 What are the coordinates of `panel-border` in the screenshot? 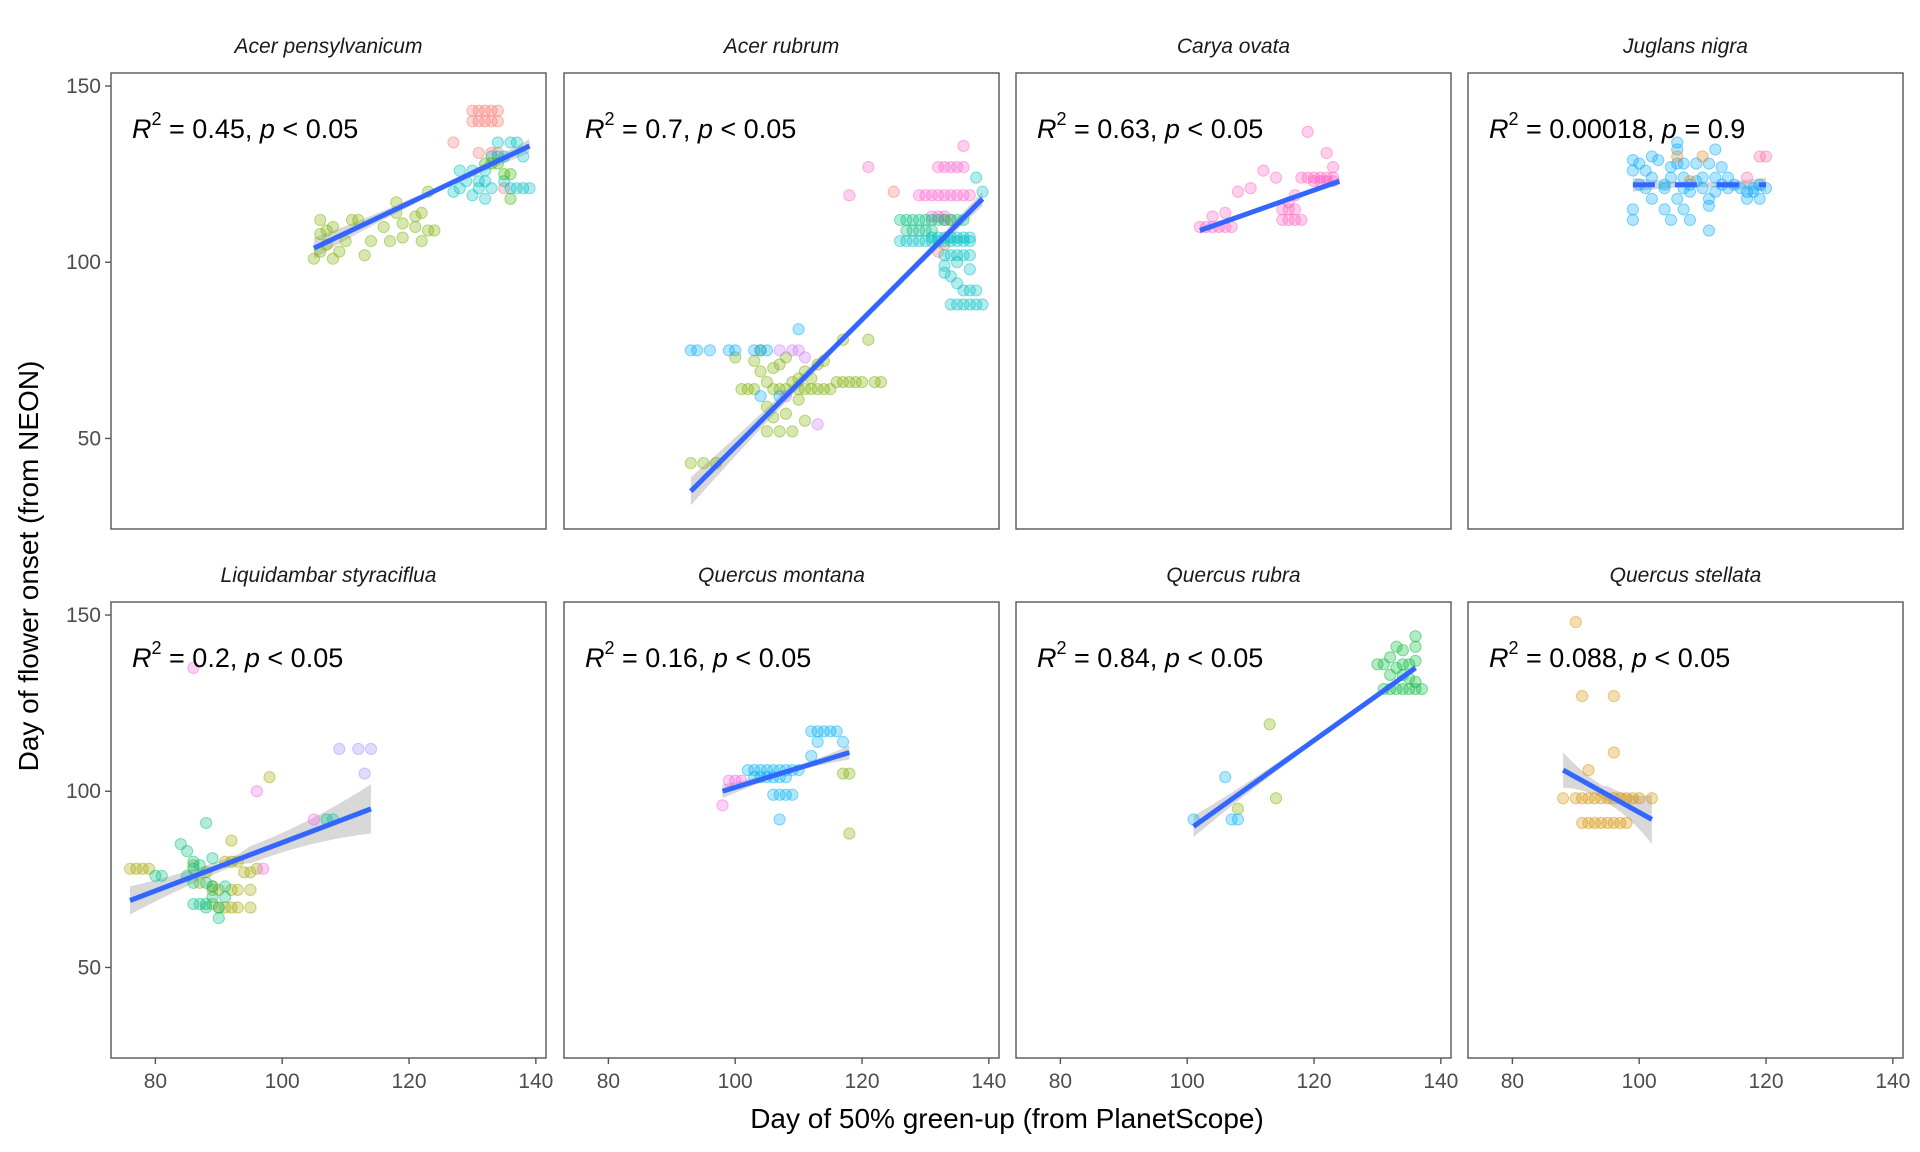 It's located at (1233, 301).